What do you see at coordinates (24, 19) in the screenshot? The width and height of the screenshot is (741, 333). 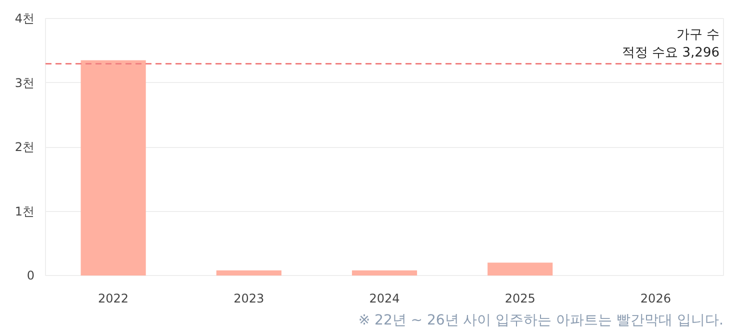 I see `y-tick-label: 4천` at bounding box center [24, 19].